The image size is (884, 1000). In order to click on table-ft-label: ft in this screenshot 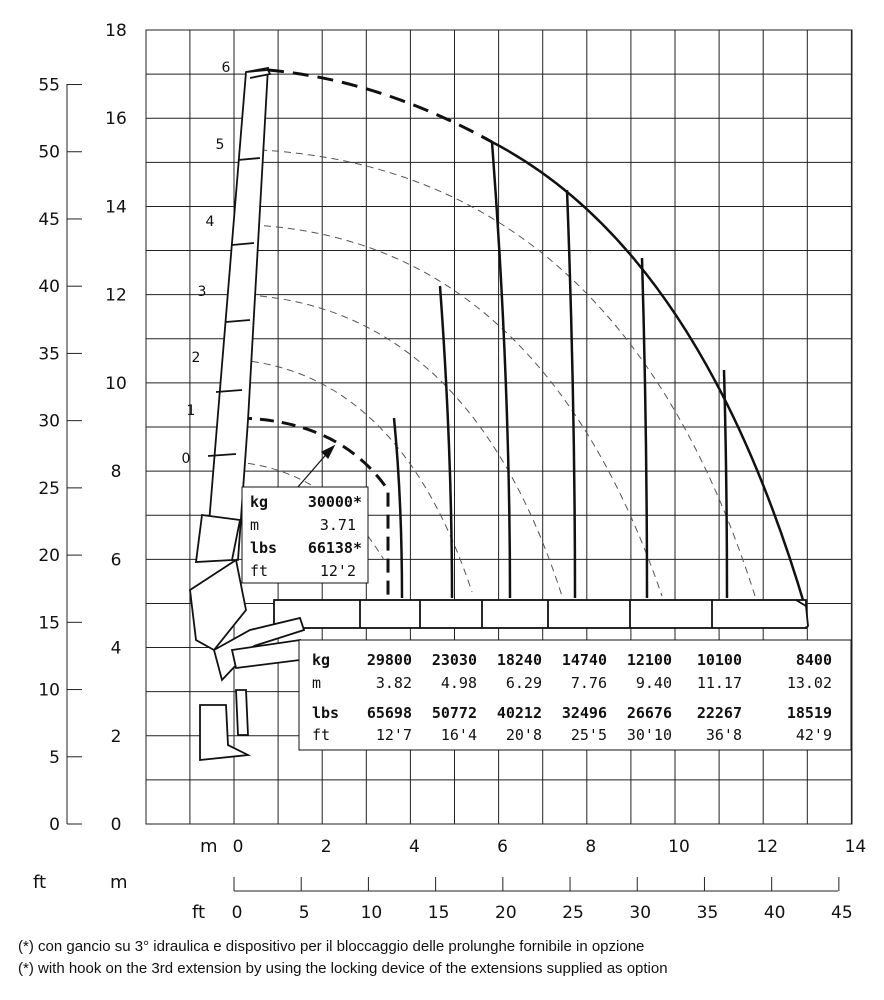, I will do `click(321, 735)`.